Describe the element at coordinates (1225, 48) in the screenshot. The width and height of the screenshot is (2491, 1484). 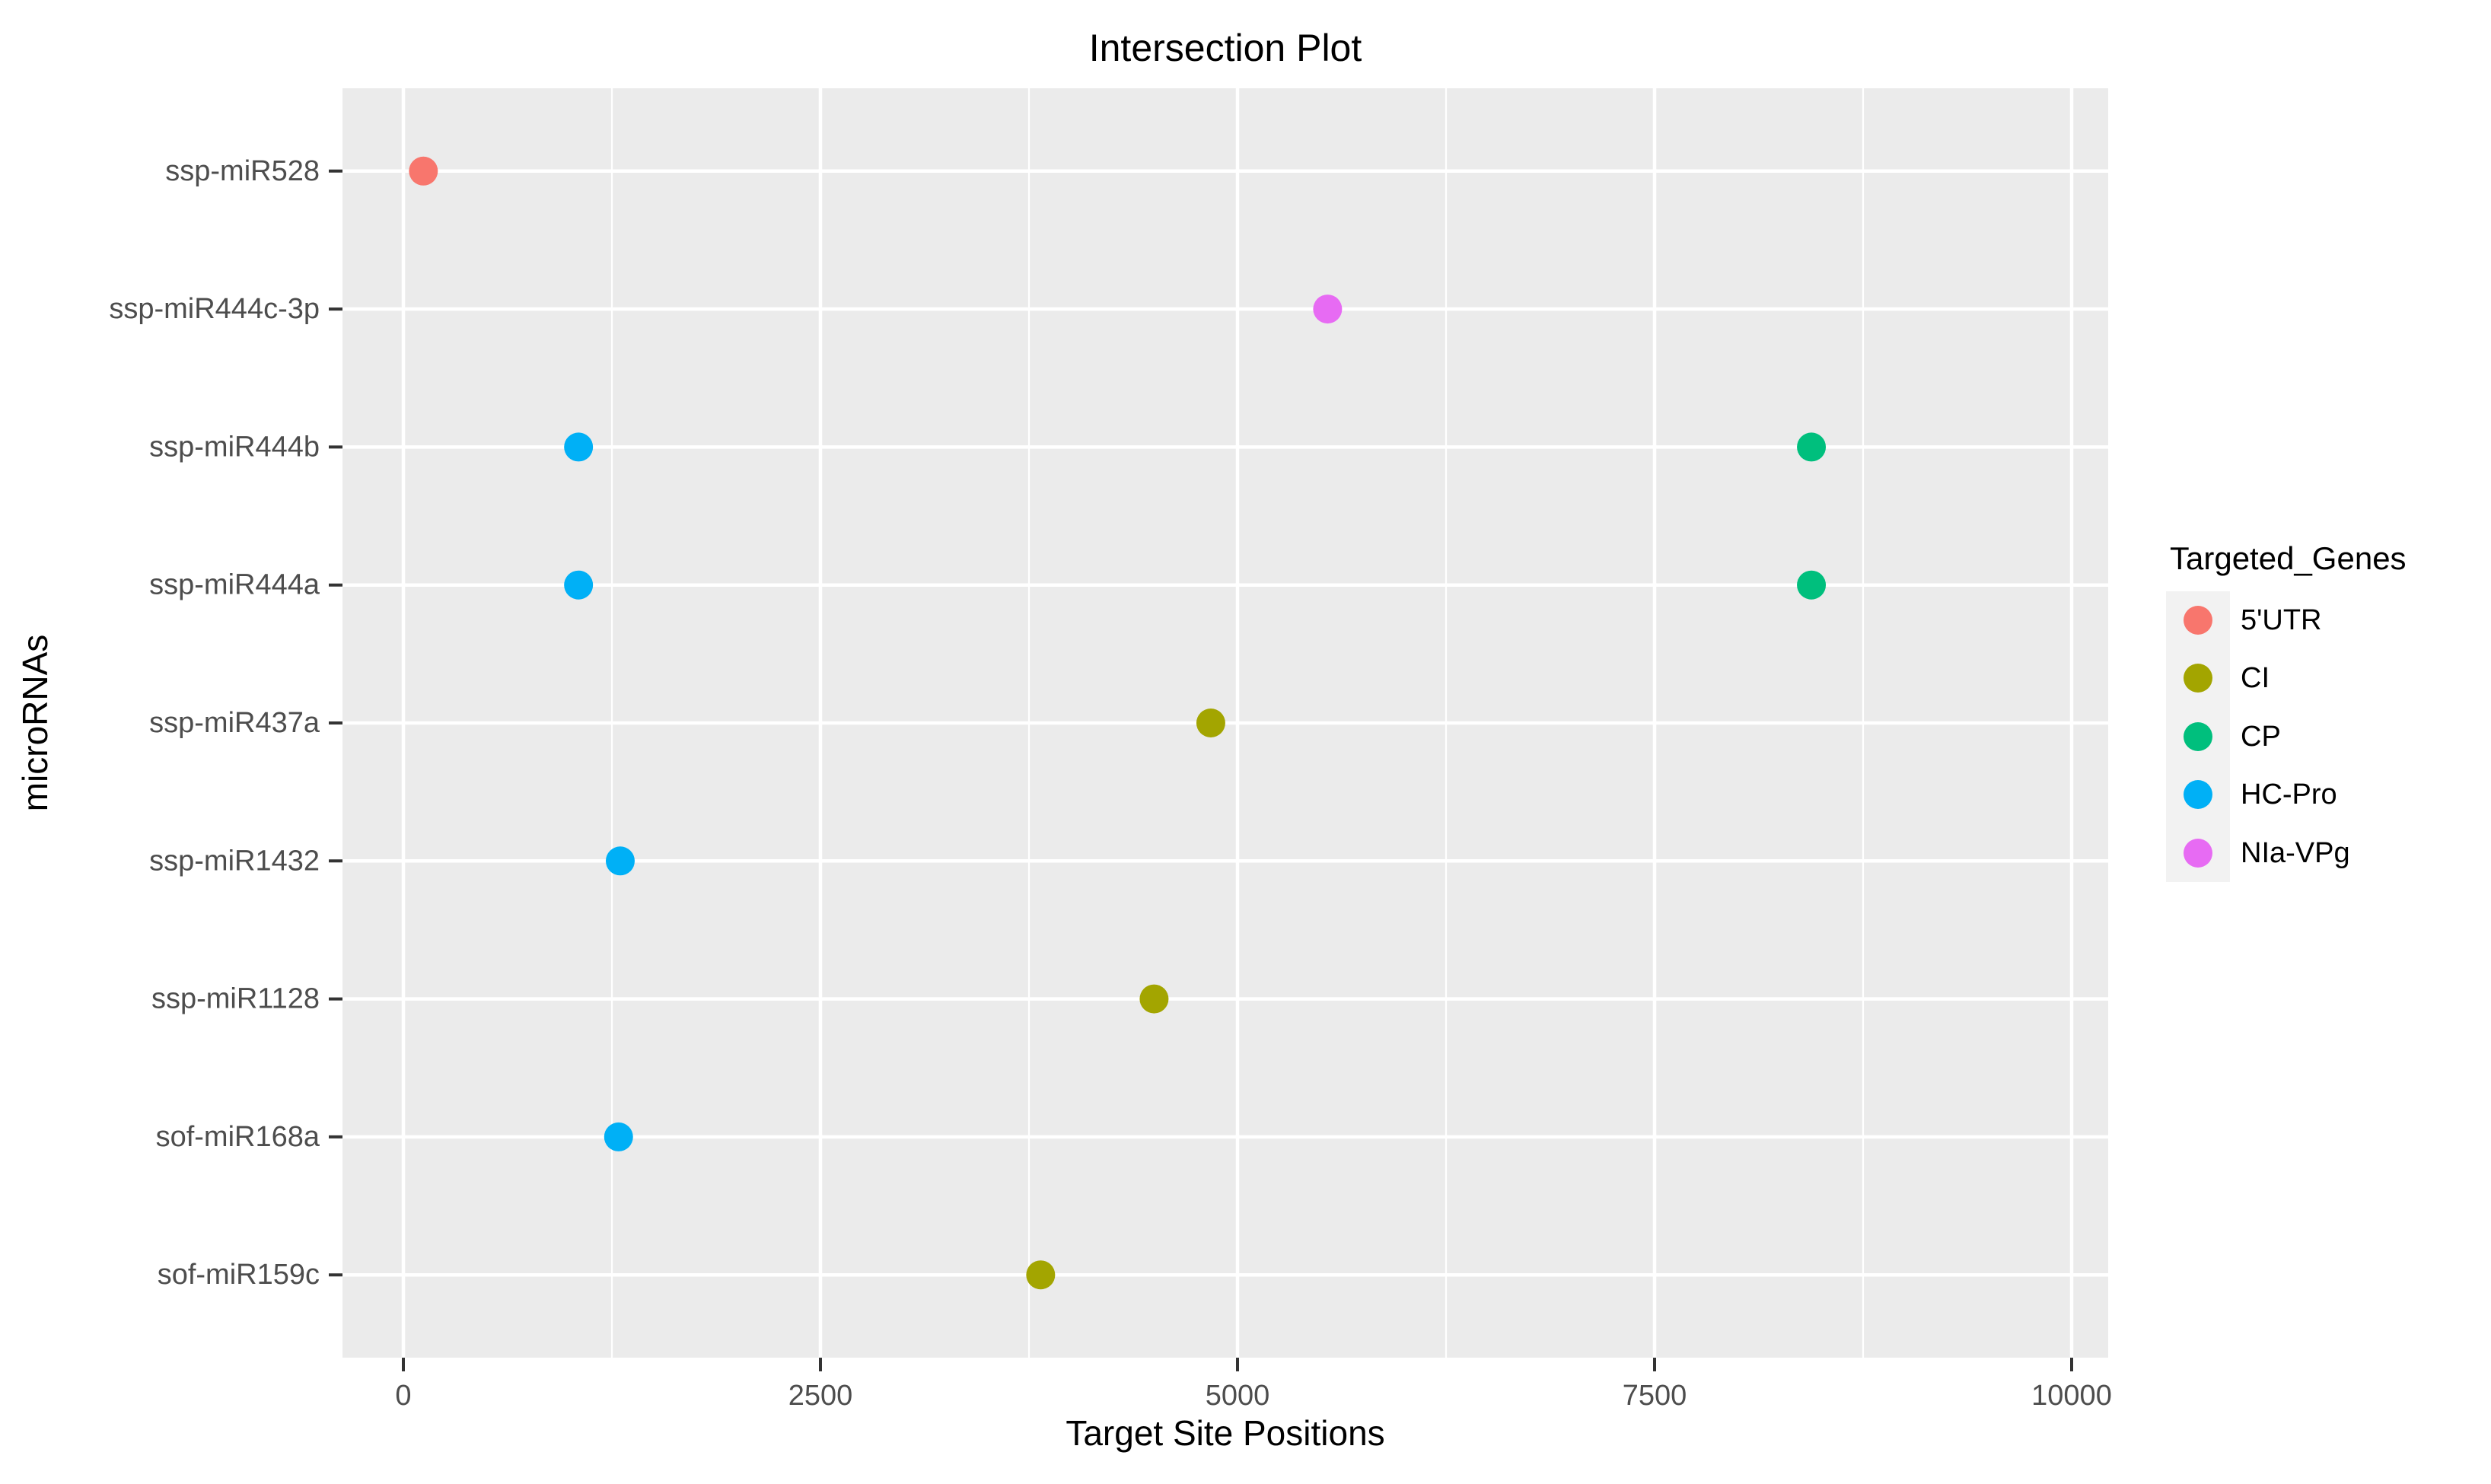
I see `plot-title: Intersection Plot` at that location.